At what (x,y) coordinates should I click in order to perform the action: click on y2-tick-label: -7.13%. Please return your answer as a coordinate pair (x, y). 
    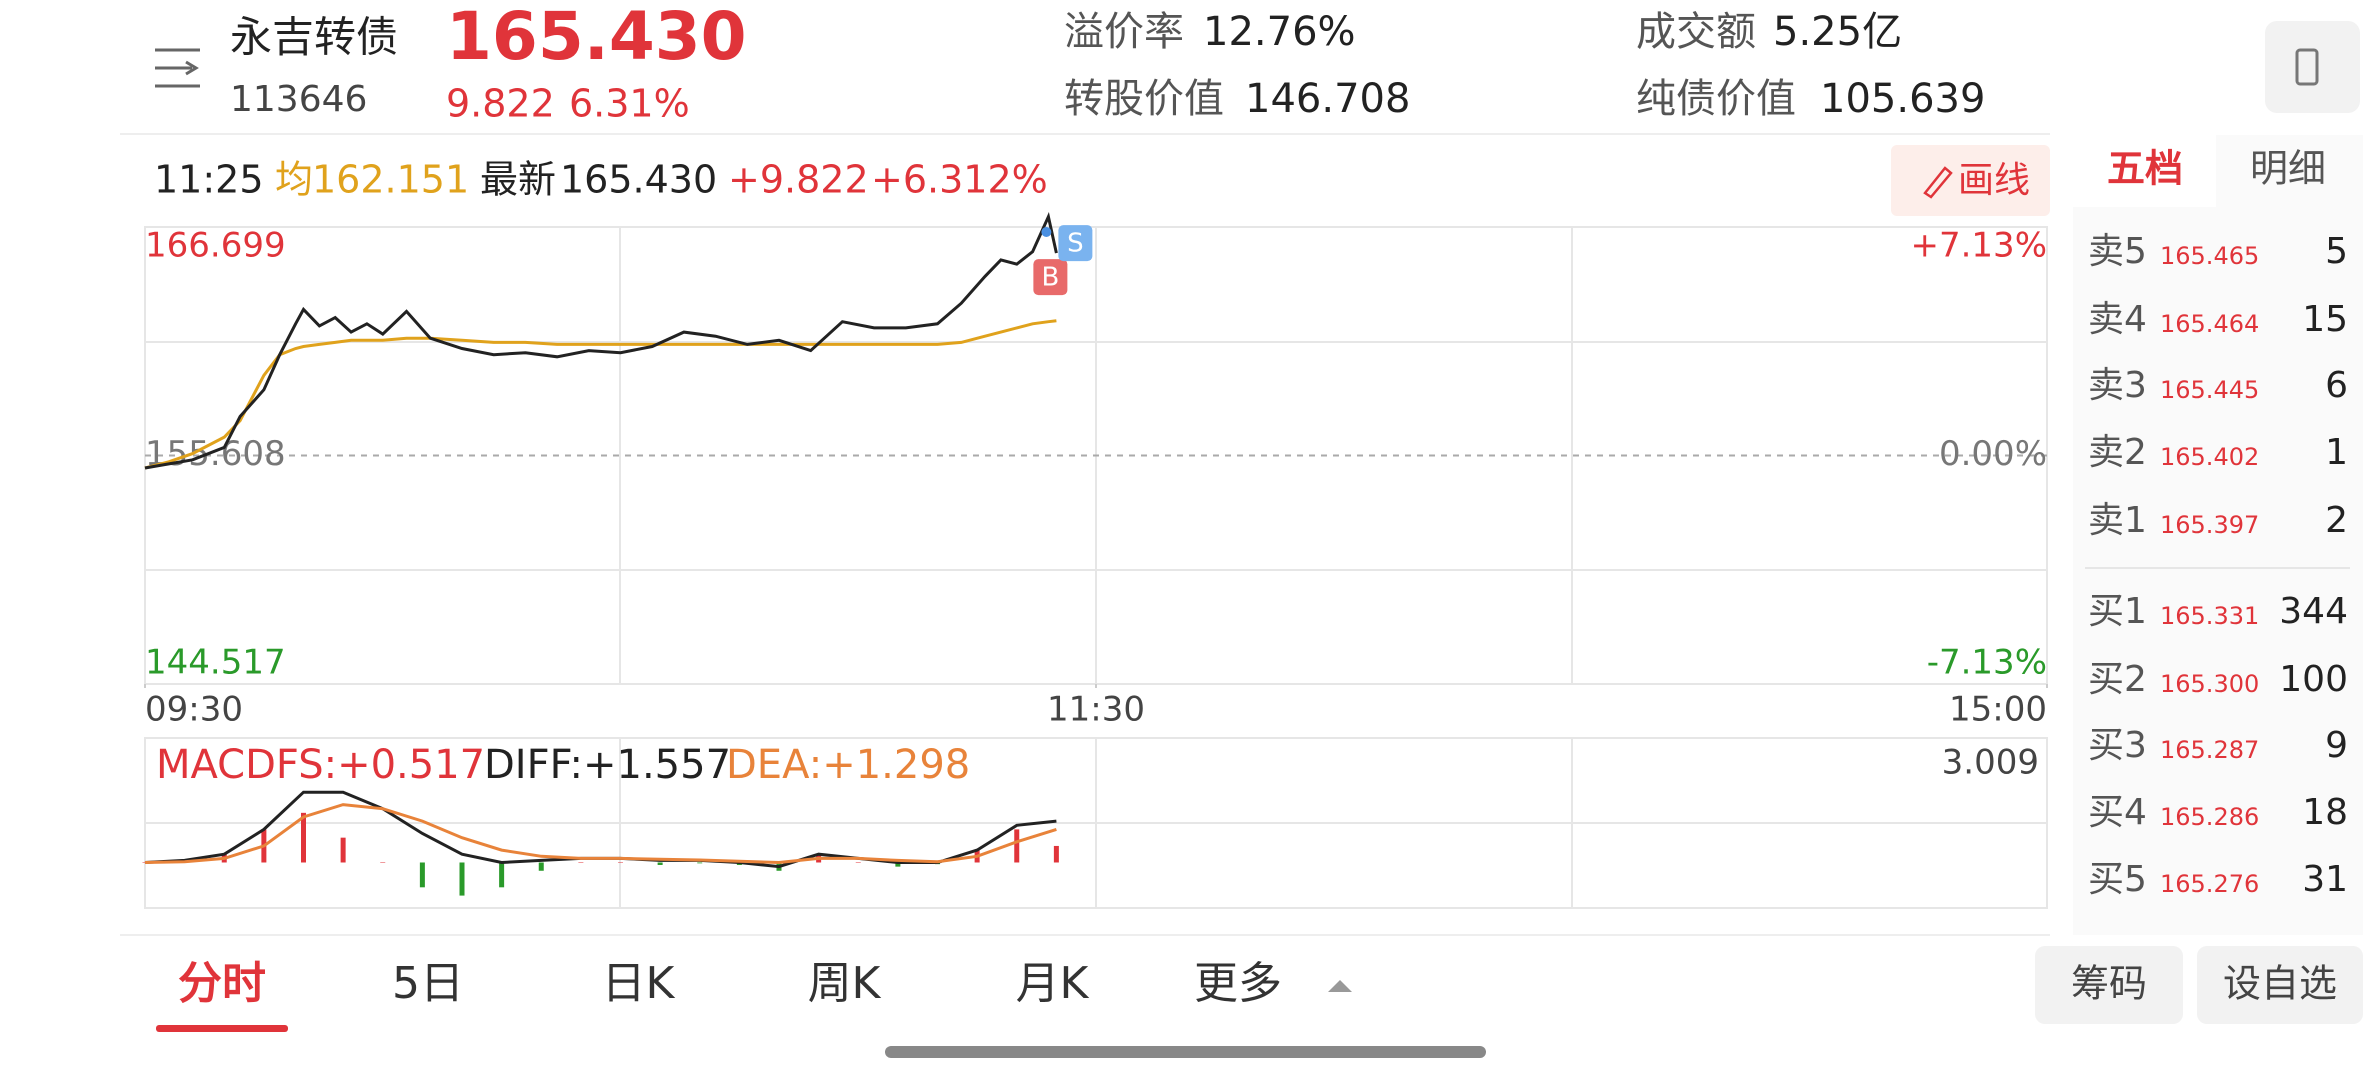
    Looking at the image, I should click on (1987, 663).